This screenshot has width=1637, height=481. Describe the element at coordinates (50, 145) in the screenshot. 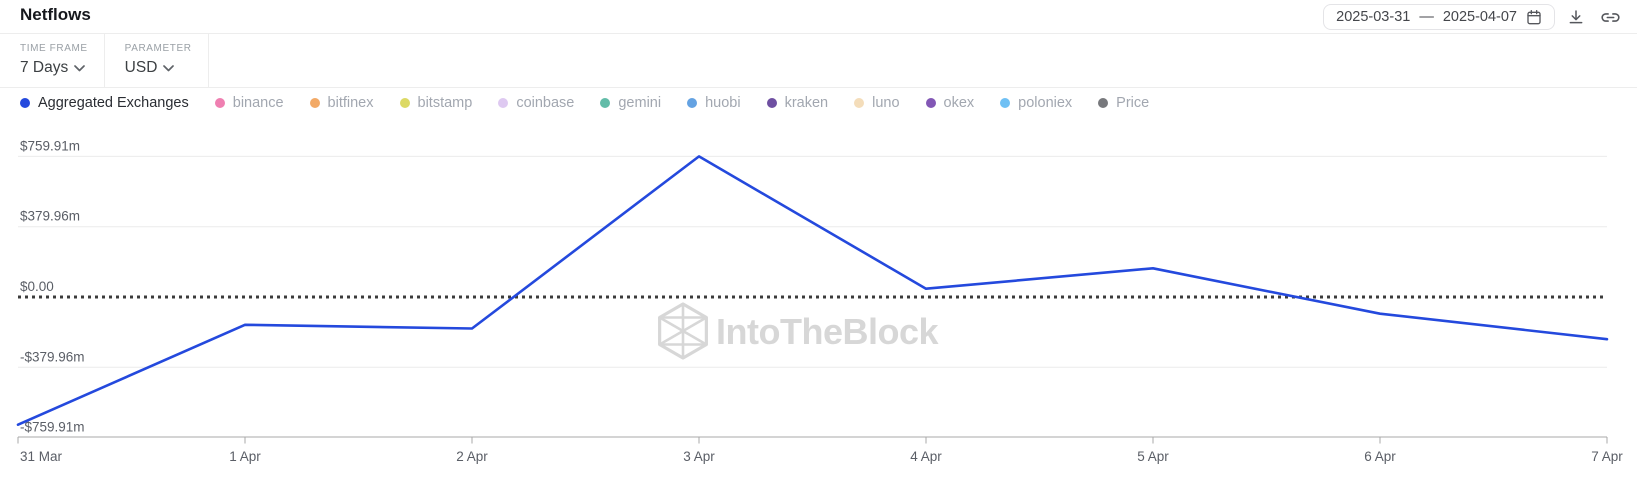

I see `y-tick-label: $759.91m` at that location.